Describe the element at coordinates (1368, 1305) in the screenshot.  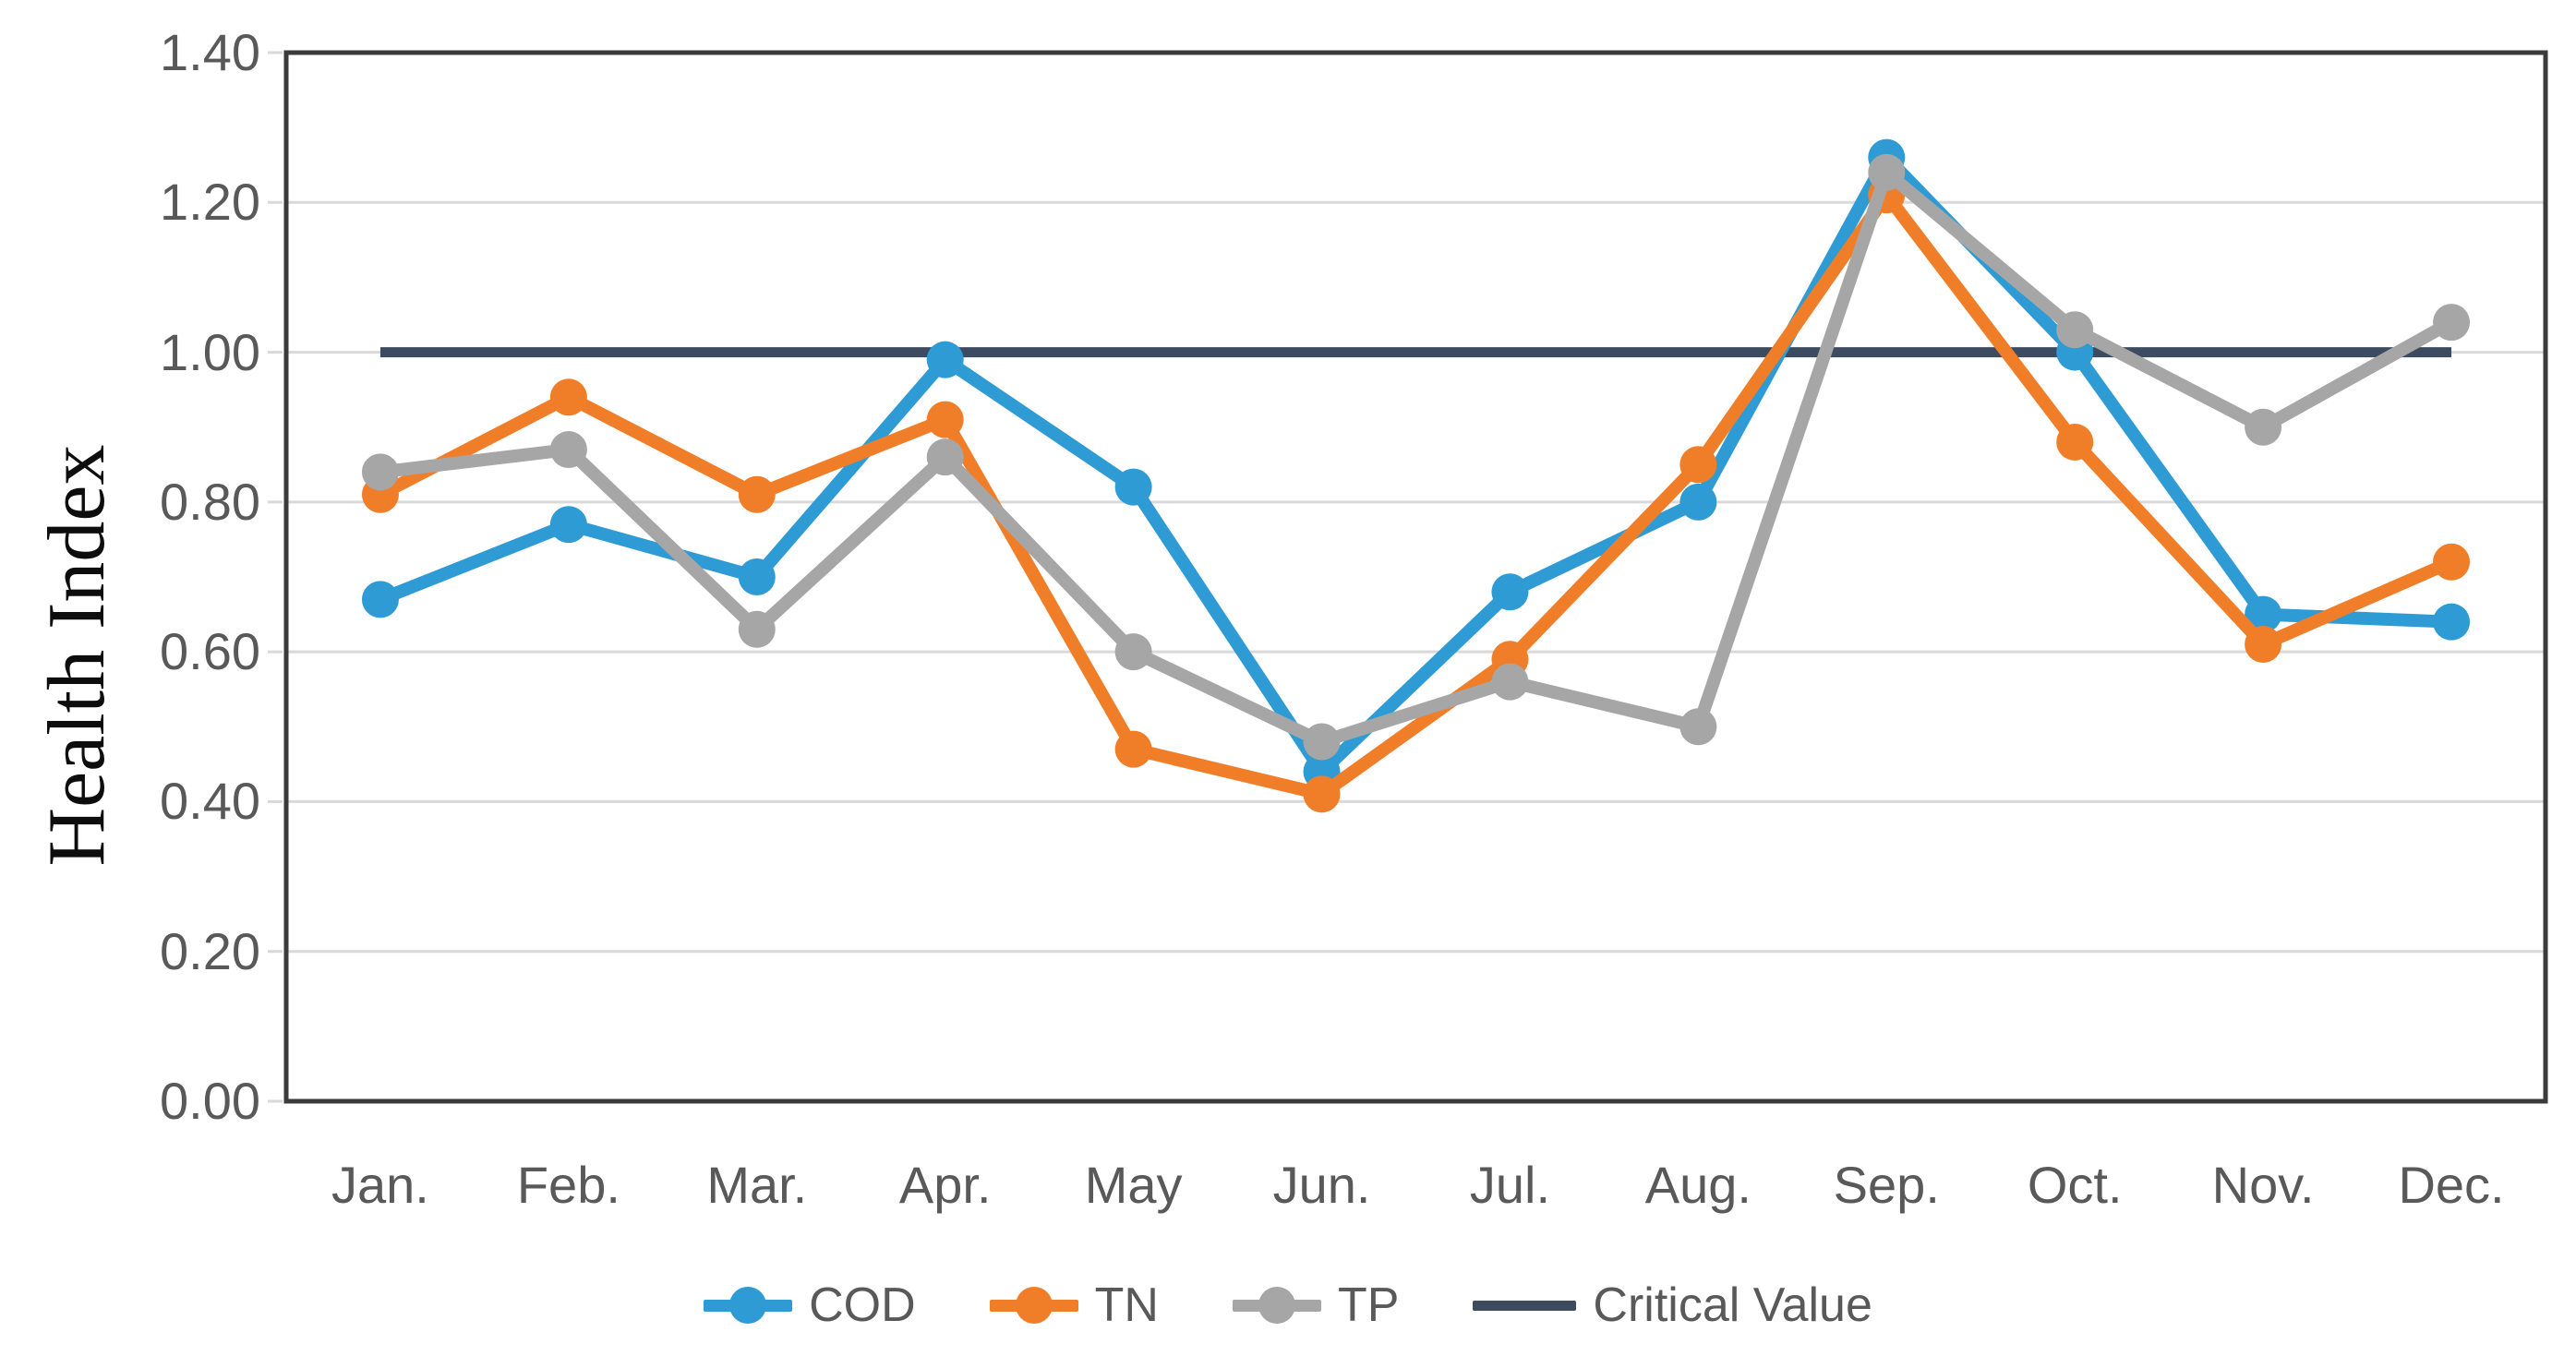
I see `legend-label: TP` at that location.